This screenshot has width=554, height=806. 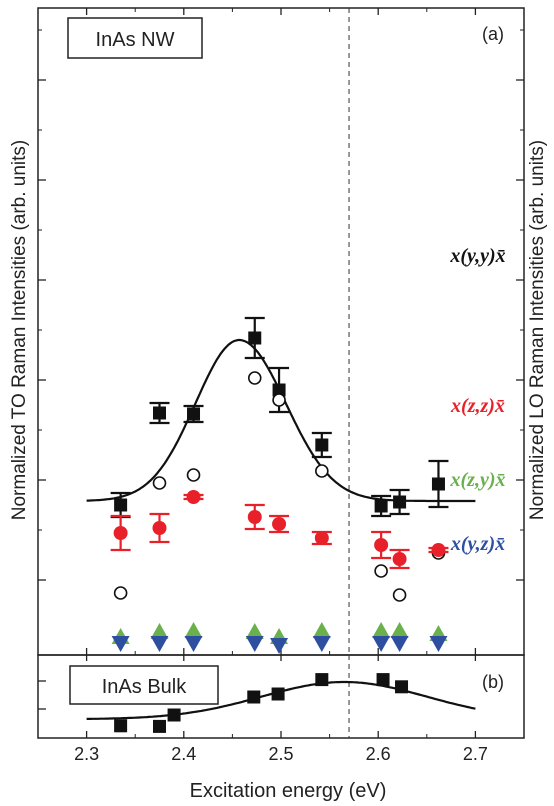 I want to click on panel-b: 2.3 2.4 2.5 2.6 2.7, so click(x=281, y=709).